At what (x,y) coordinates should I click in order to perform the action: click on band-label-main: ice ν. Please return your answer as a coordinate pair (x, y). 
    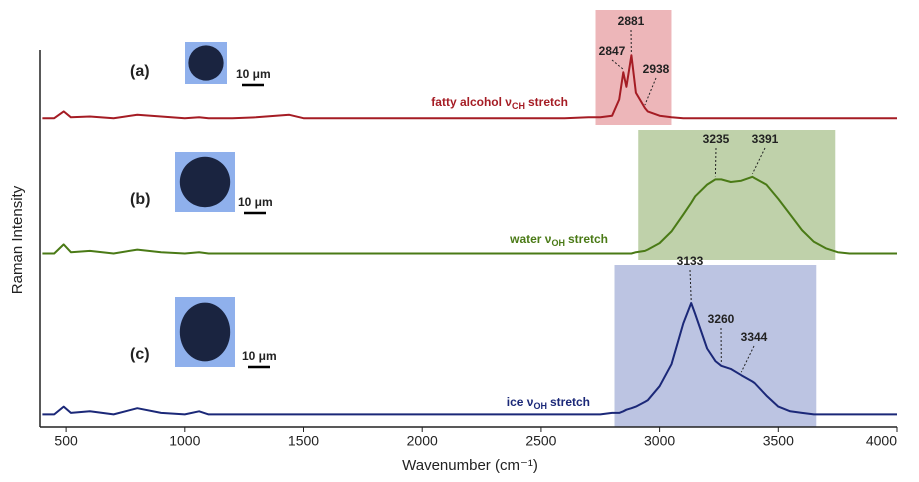
    Looking at the image, I should click on (520, 402).